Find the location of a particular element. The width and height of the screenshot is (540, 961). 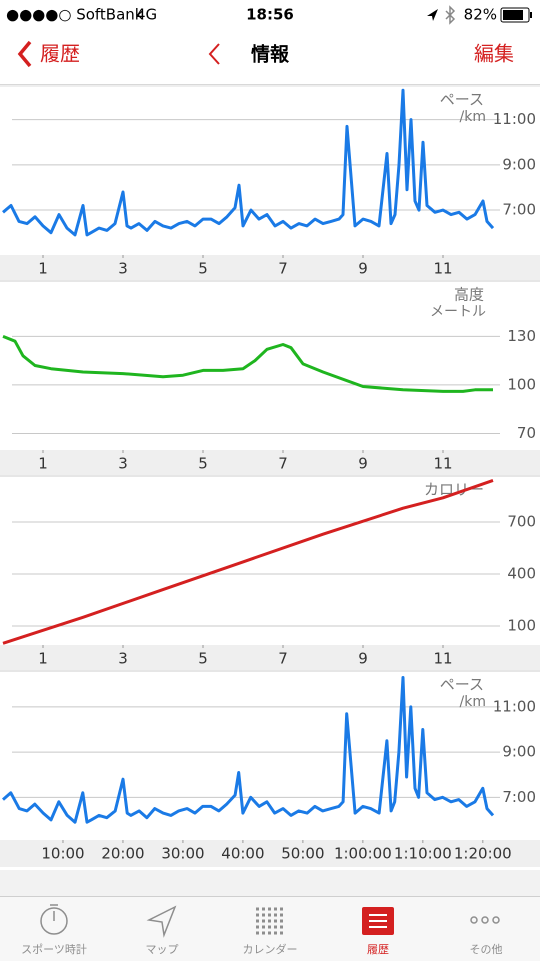

x-tick-label: 20:00 is located at coordinates (122, 854).